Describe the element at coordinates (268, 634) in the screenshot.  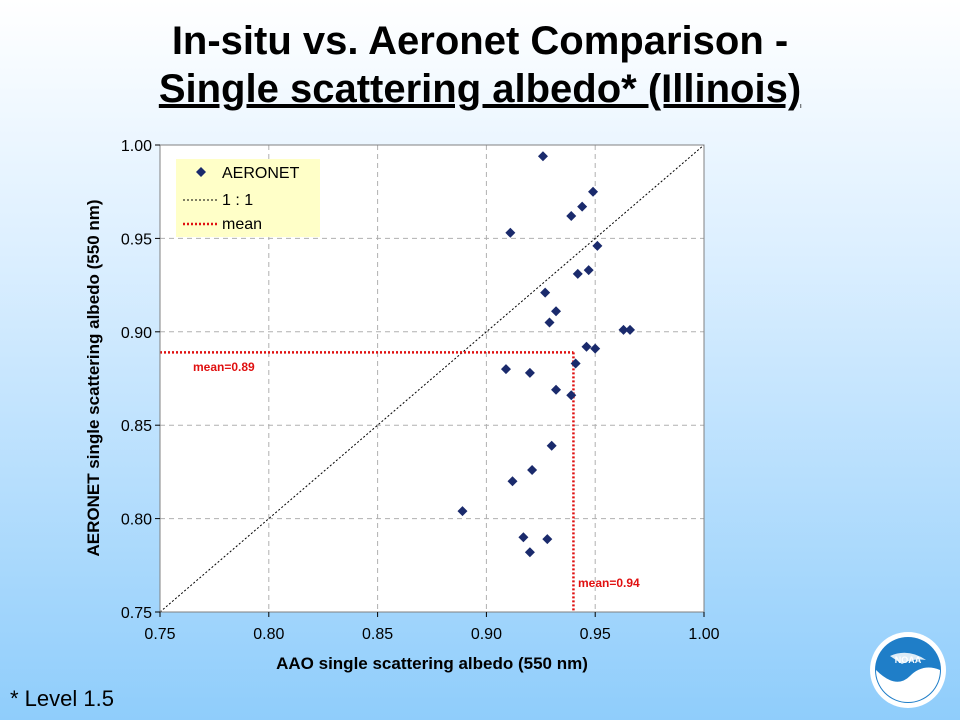
I see `x-tick-label: 0.80` at that location.